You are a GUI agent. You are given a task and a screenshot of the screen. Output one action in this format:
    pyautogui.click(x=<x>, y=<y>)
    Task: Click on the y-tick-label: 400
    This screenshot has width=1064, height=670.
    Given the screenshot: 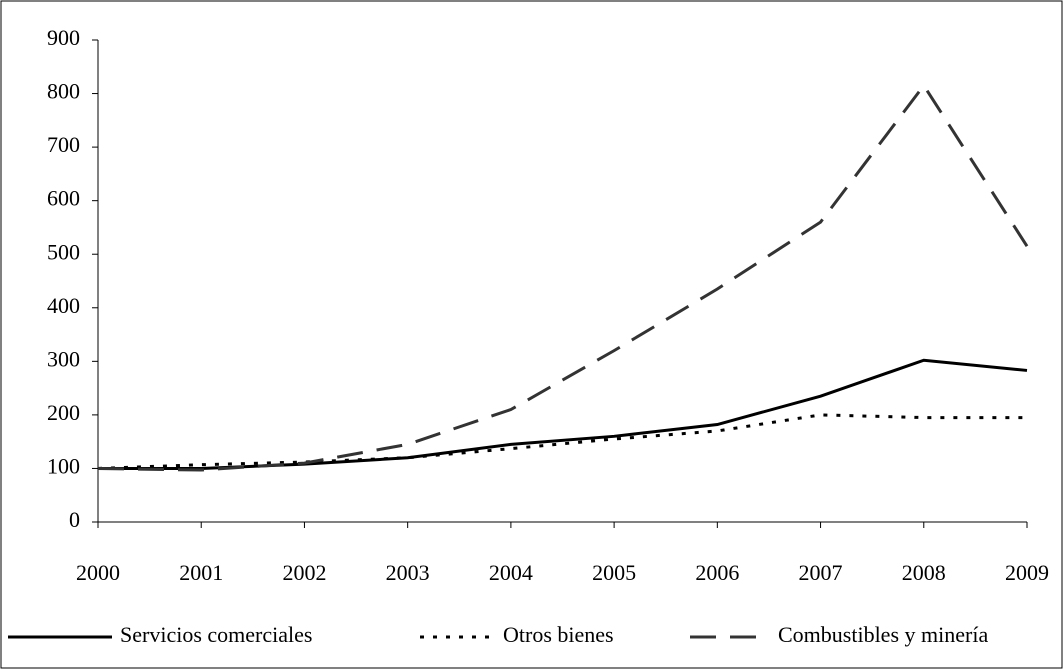 What is the action you would take?
    pyautogui.click(x=63, y=305)
    